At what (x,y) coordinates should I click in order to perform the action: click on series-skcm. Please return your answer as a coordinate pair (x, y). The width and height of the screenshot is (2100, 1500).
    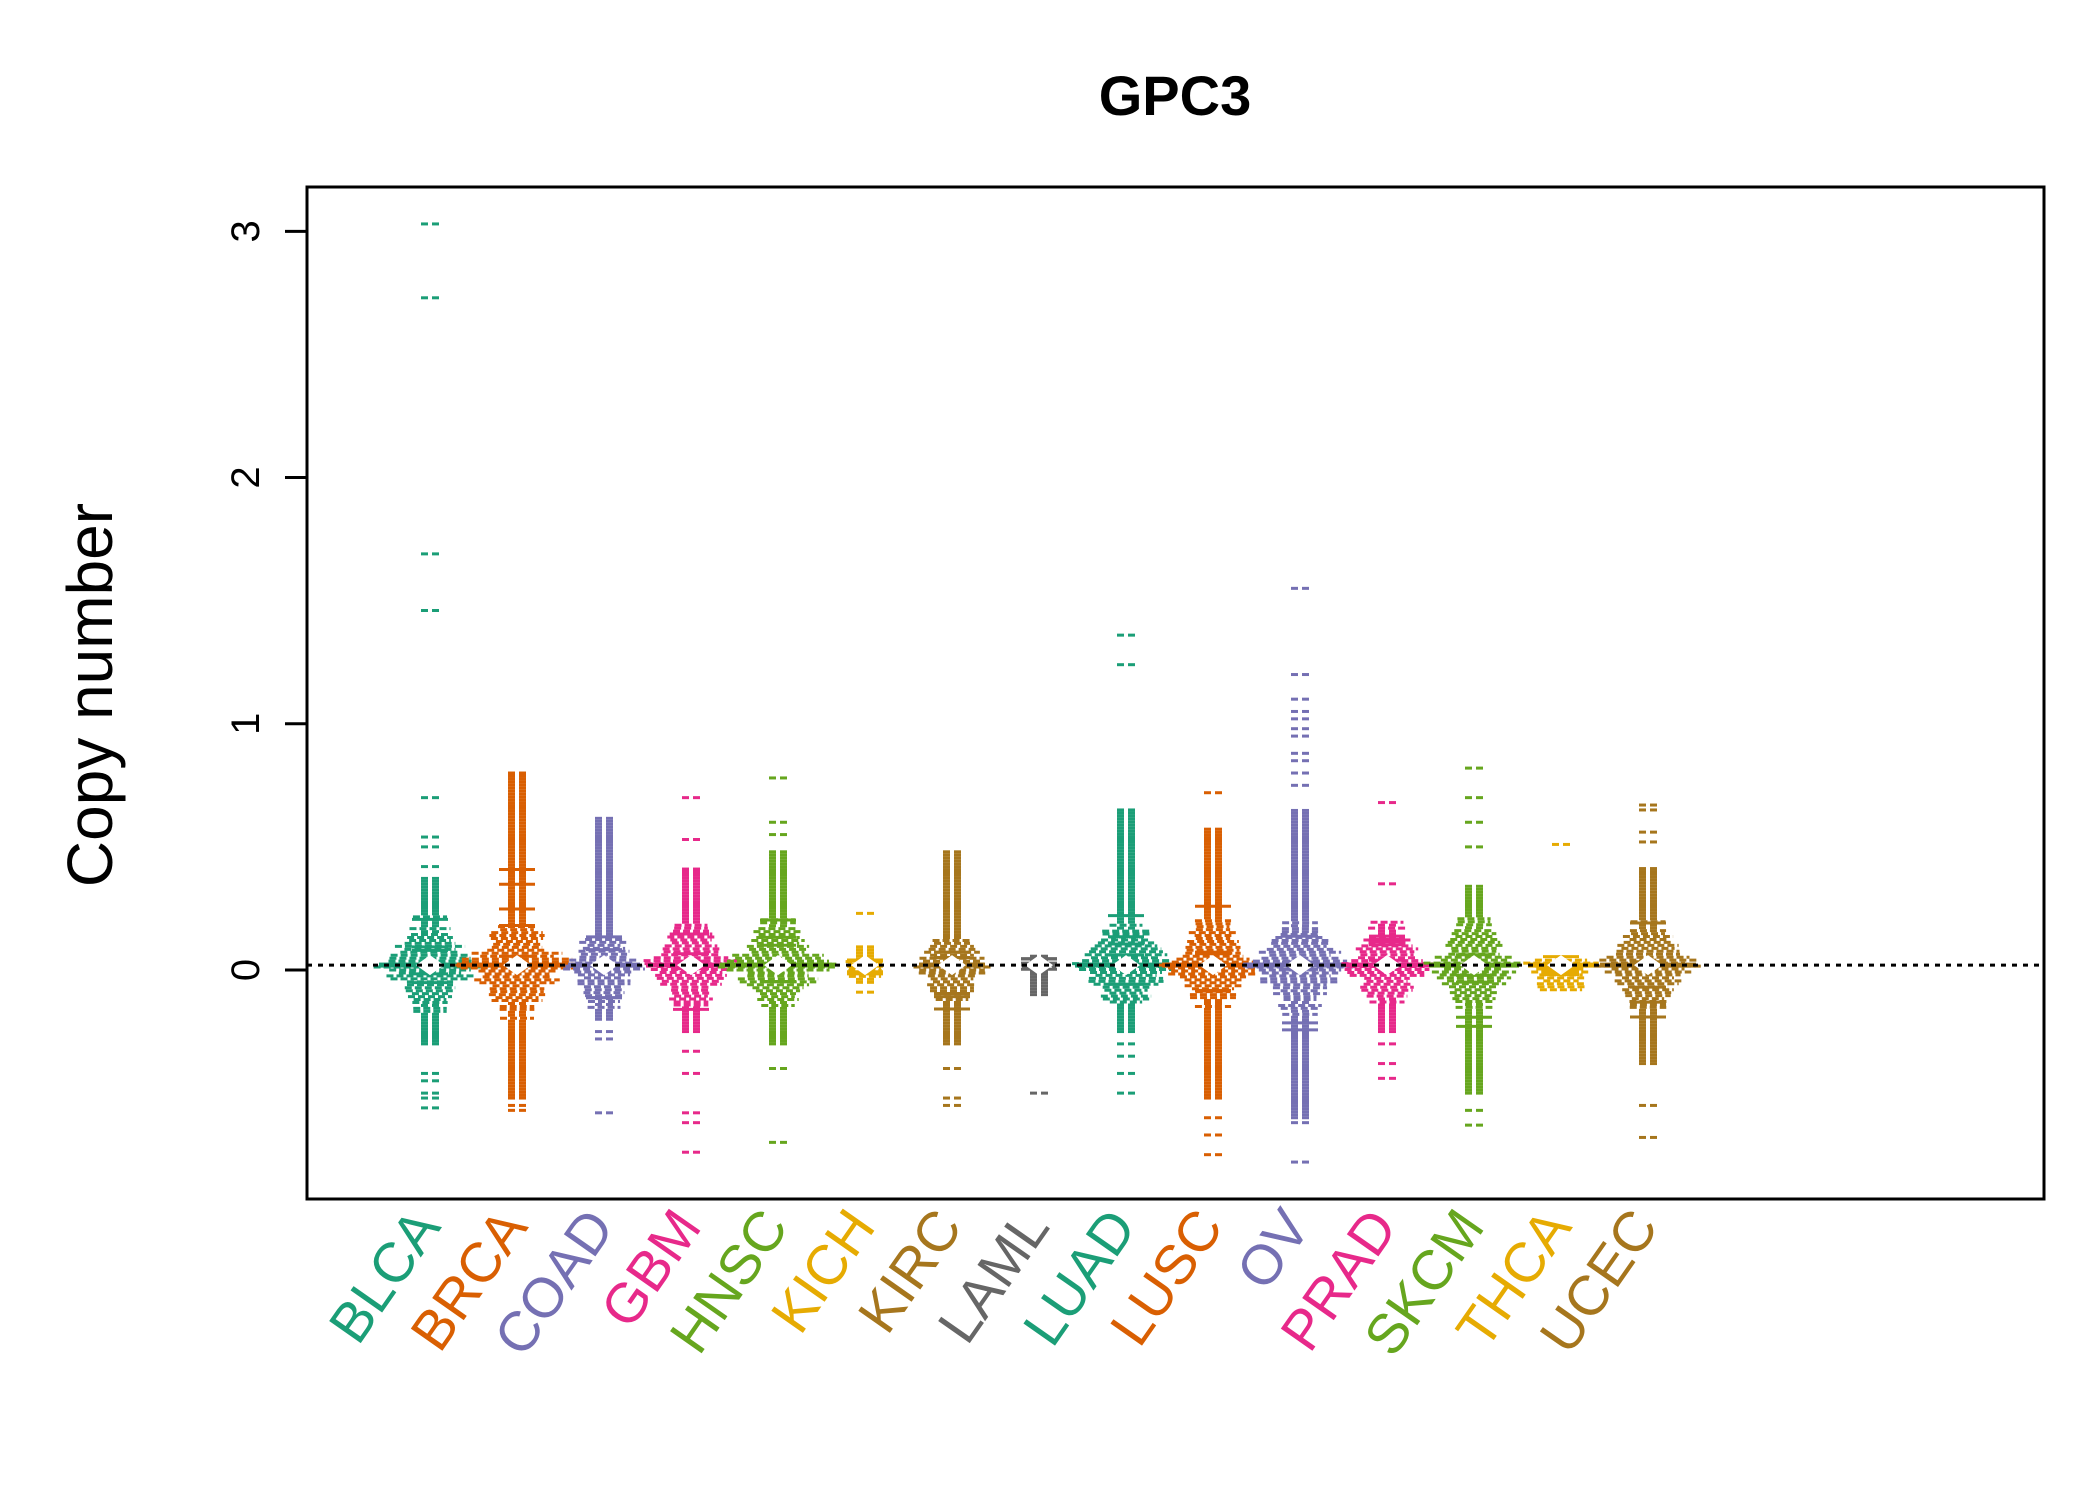
    Looking at the image, I should click on (1474, 946).